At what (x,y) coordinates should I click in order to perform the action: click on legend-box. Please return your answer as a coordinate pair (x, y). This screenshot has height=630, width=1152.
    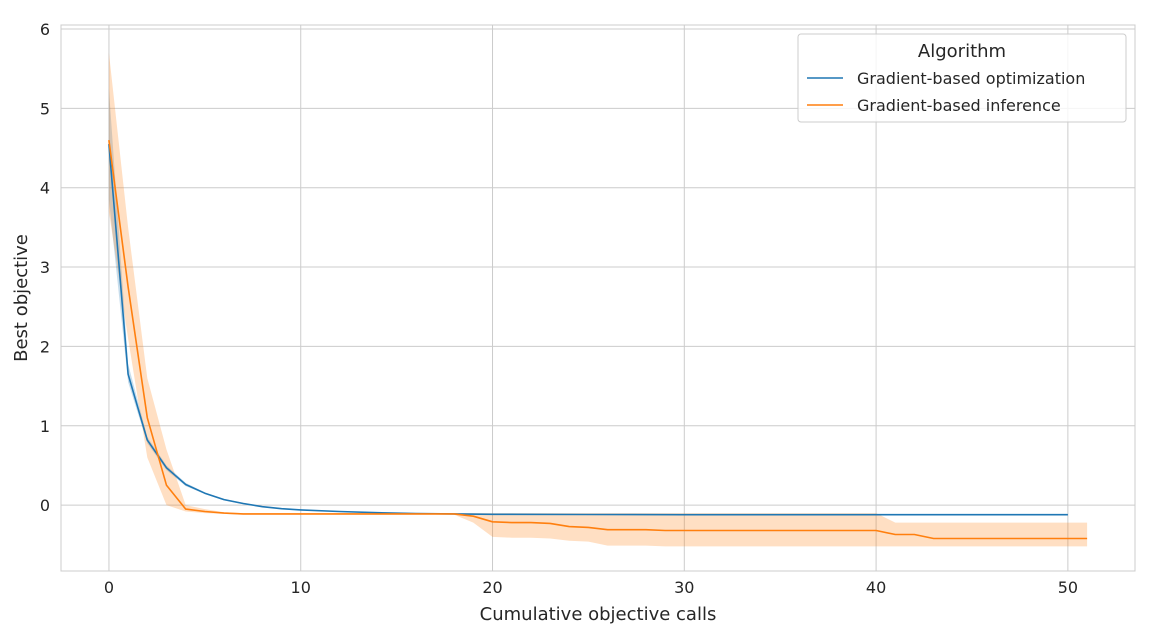
    Looking at the image, I should click on (962, 78).